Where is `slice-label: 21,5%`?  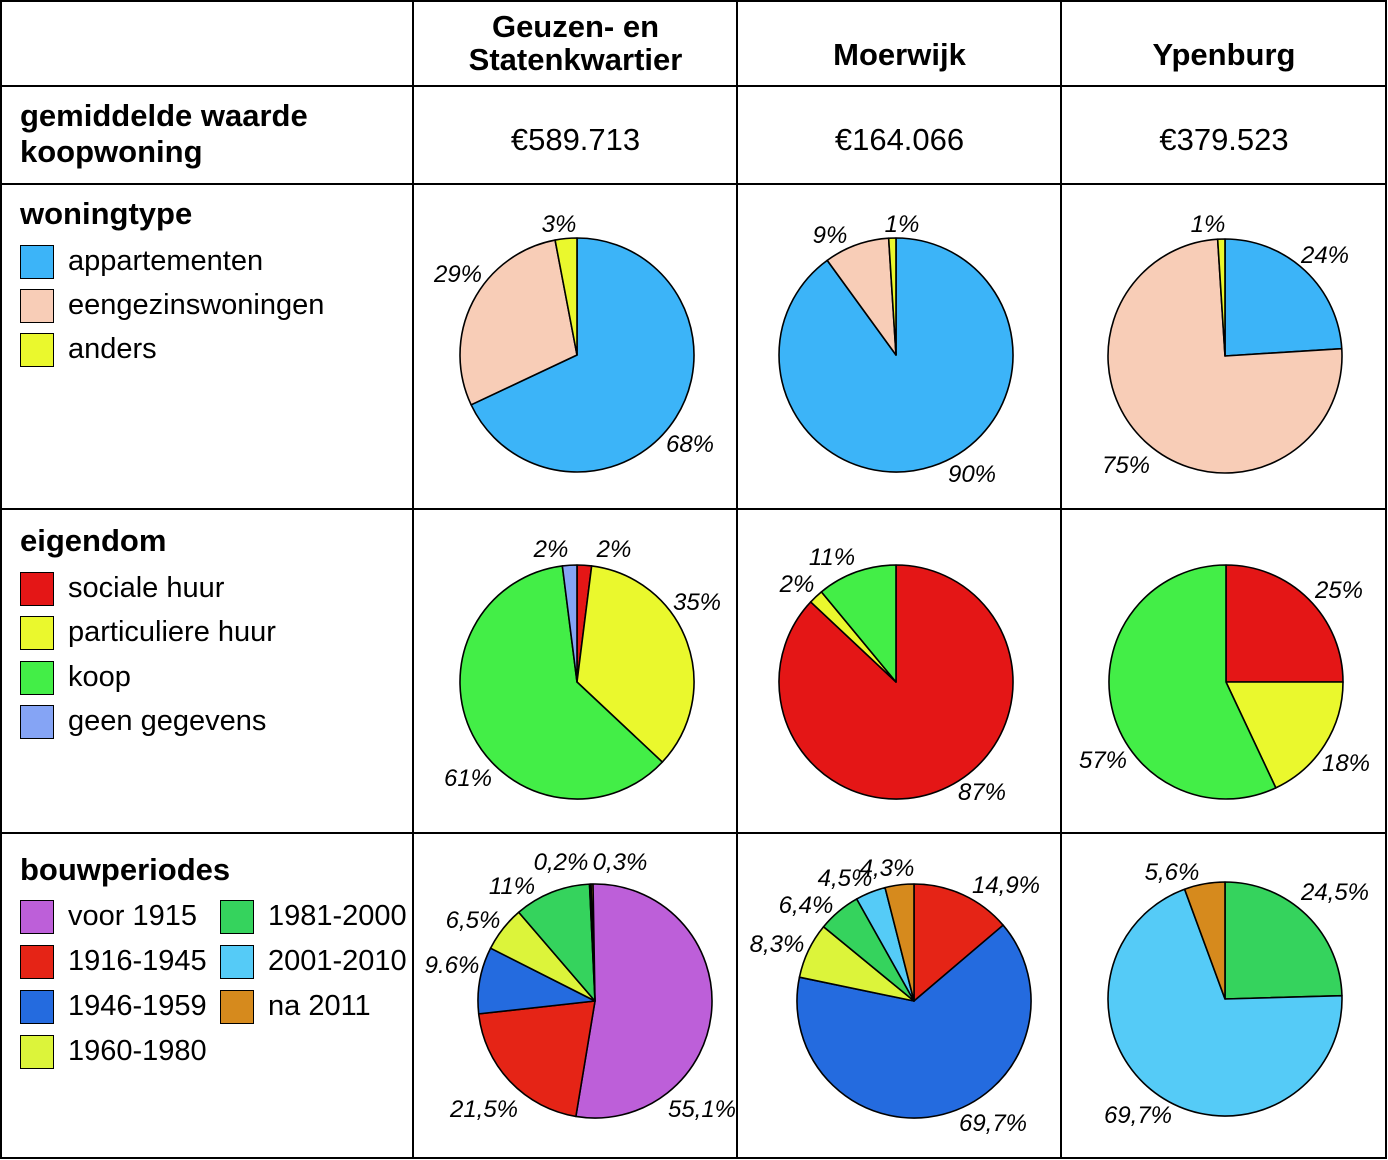 slice-label: 21,5% is located at coordinates (483, 1109).